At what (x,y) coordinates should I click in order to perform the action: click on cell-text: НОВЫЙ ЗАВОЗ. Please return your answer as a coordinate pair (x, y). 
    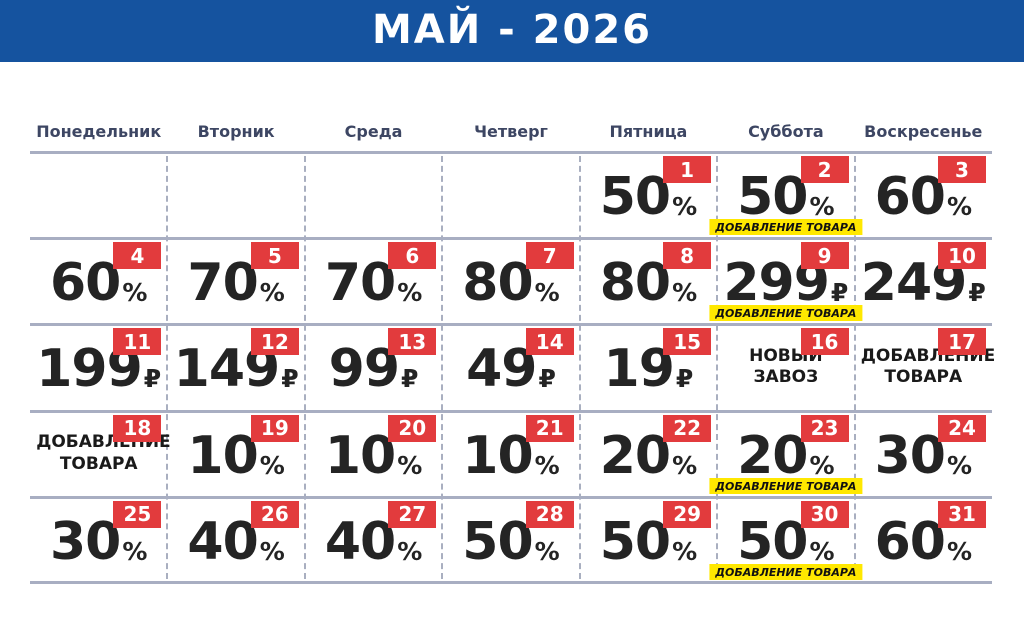
    Looking at the image, I should click on (786, 367).